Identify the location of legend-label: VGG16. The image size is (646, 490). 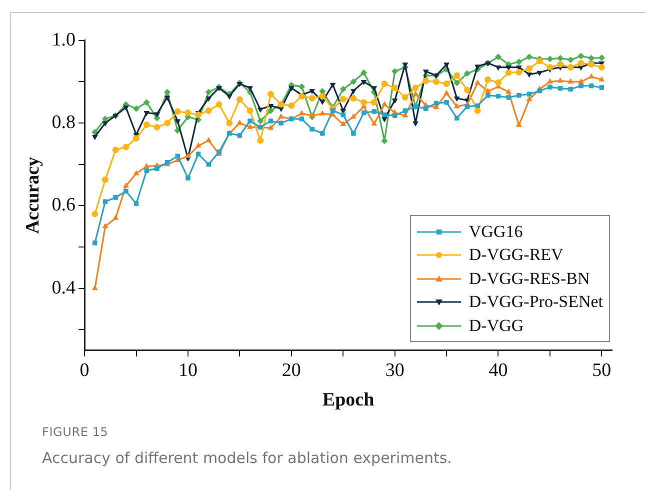
(495, 232).